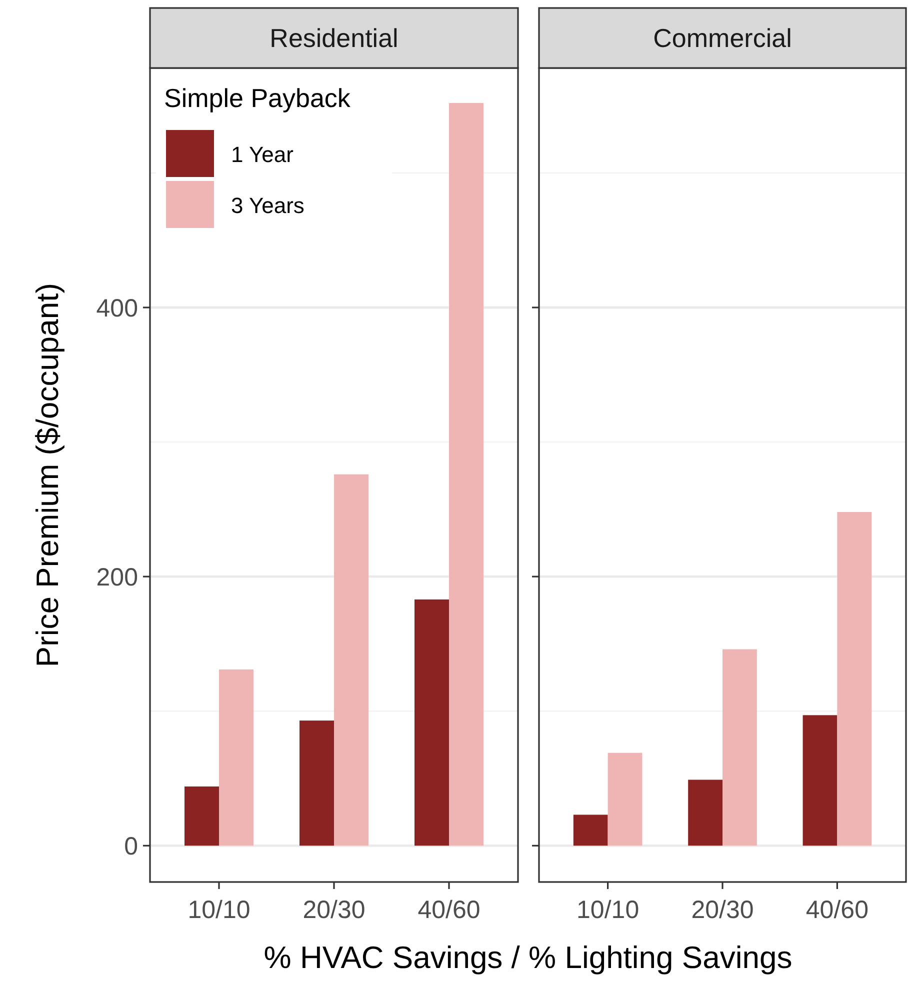  Describe the element at coordinates (334, 38) in the screenshot. I see `chart-title: Residential` at that location.